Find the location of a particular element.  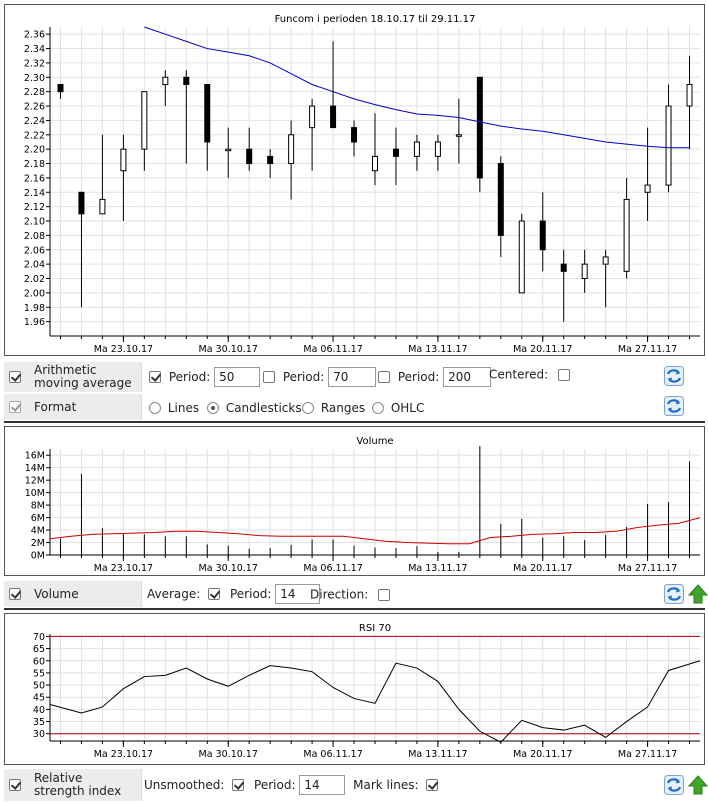

ma-period3-checkbox is located at coordinates (384, 377).